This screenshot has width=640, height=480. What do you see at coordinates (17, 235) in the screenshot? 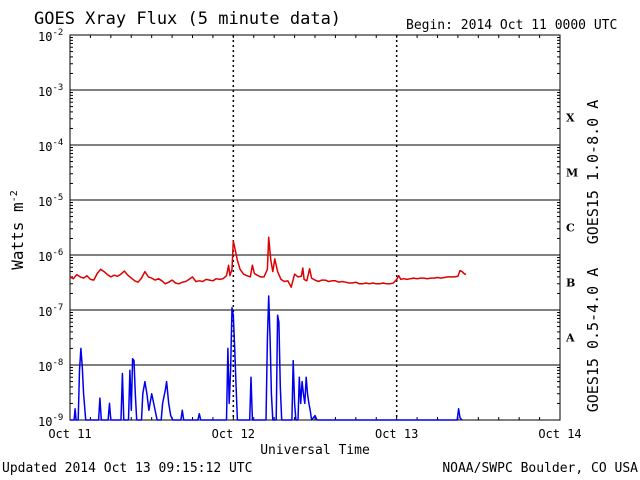
I see `y-axis-label-text: Watts m` at bounding box center [17, 235].